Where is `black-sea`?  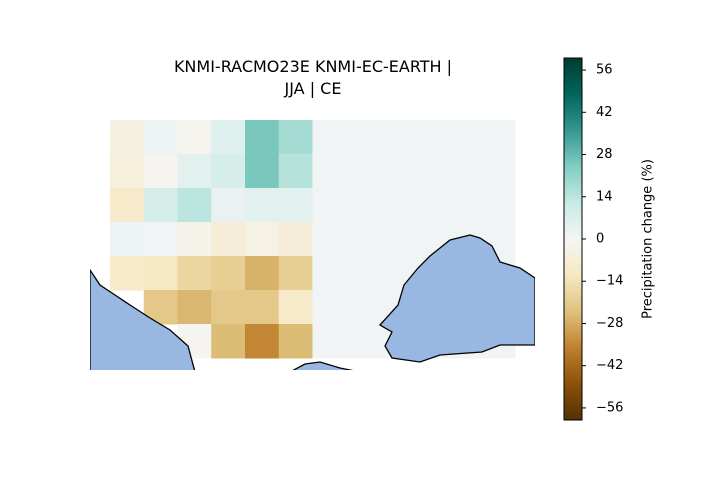
black-sea is located at coordinates (456, 298).